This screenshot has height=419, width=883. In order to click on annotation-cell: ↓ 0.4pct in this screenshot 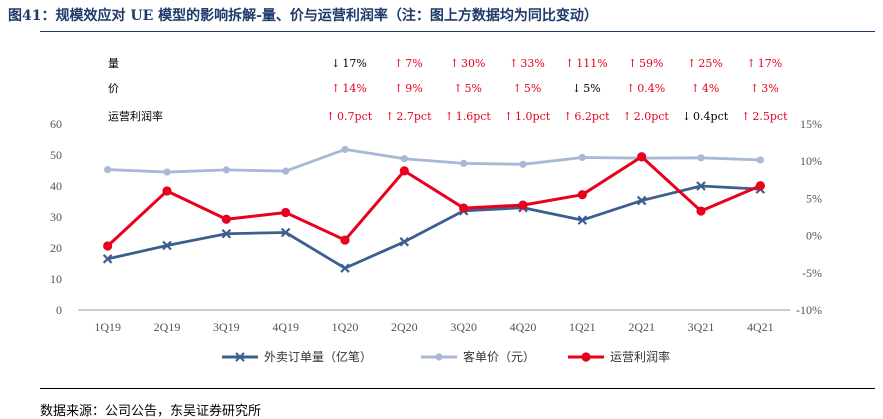, I will do `click(705, 116)`.